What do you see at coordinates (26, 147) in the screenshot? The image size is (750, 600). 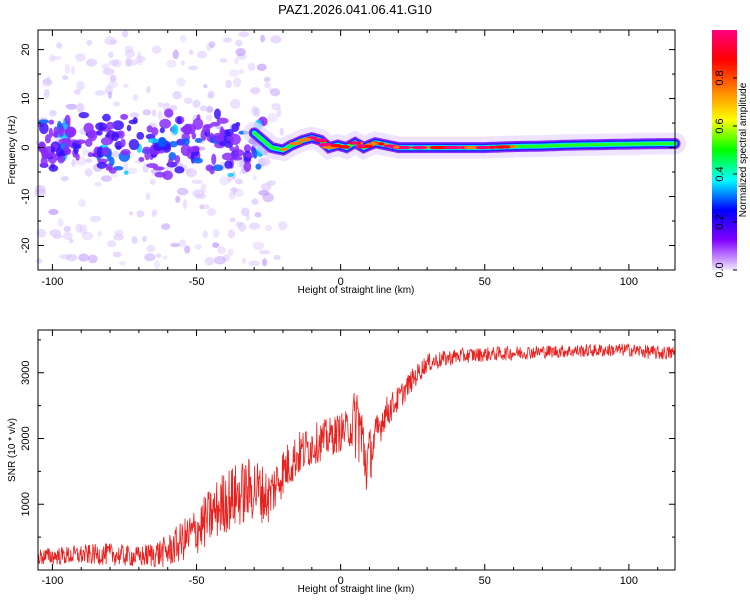 I see `y-tick-label: 0` at bounding box center [26, 147].